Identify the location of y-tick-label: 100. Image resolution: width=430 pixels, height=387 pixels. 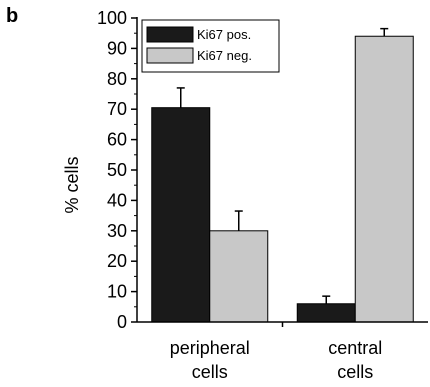
(112, 18).